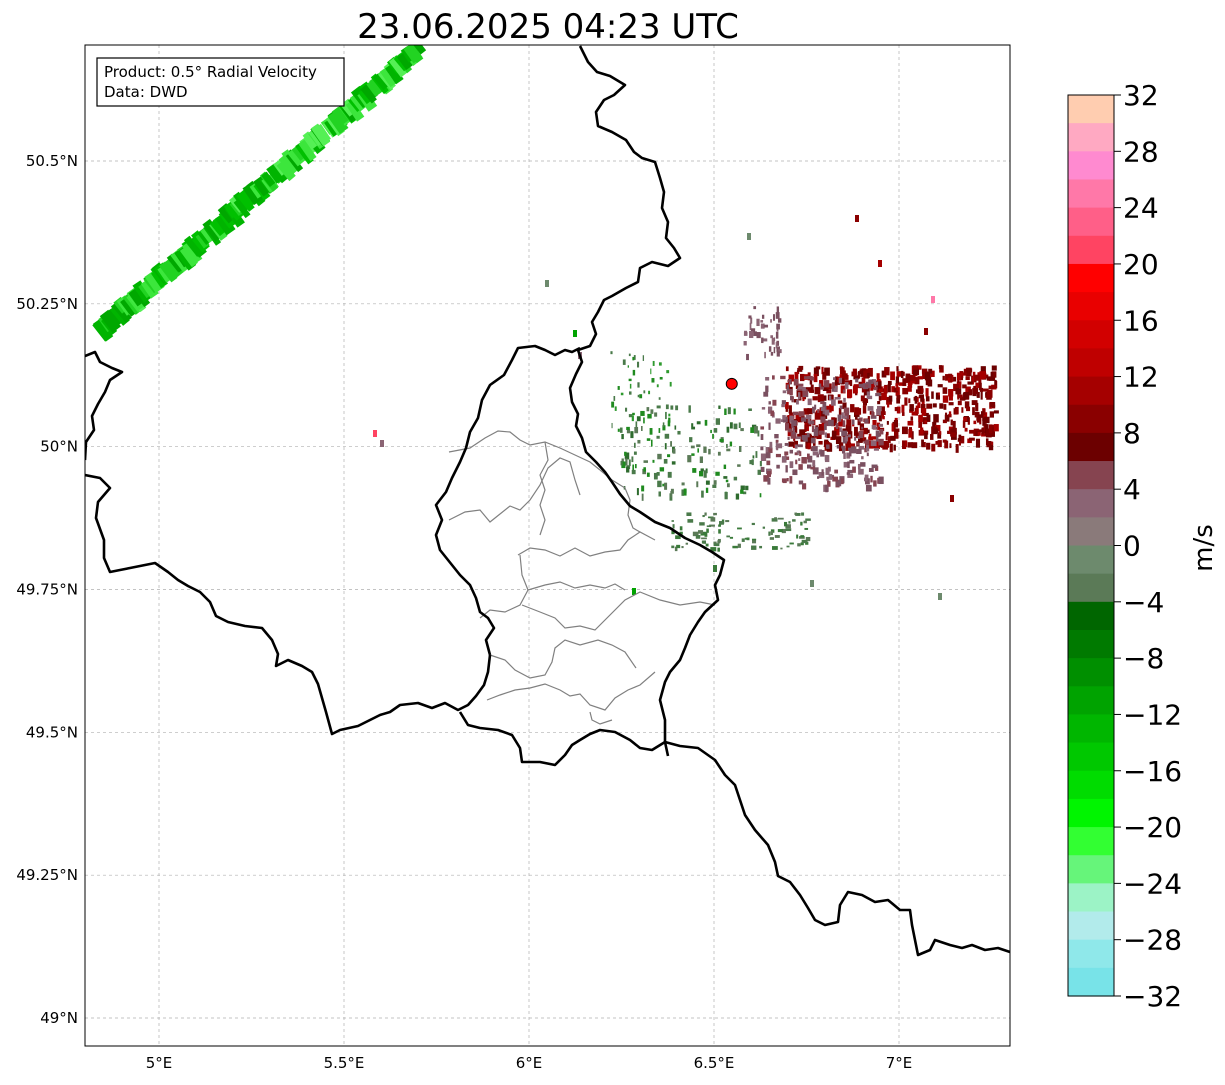  I want to click on colorbar-tick-label: 16, so click(1141, 320).